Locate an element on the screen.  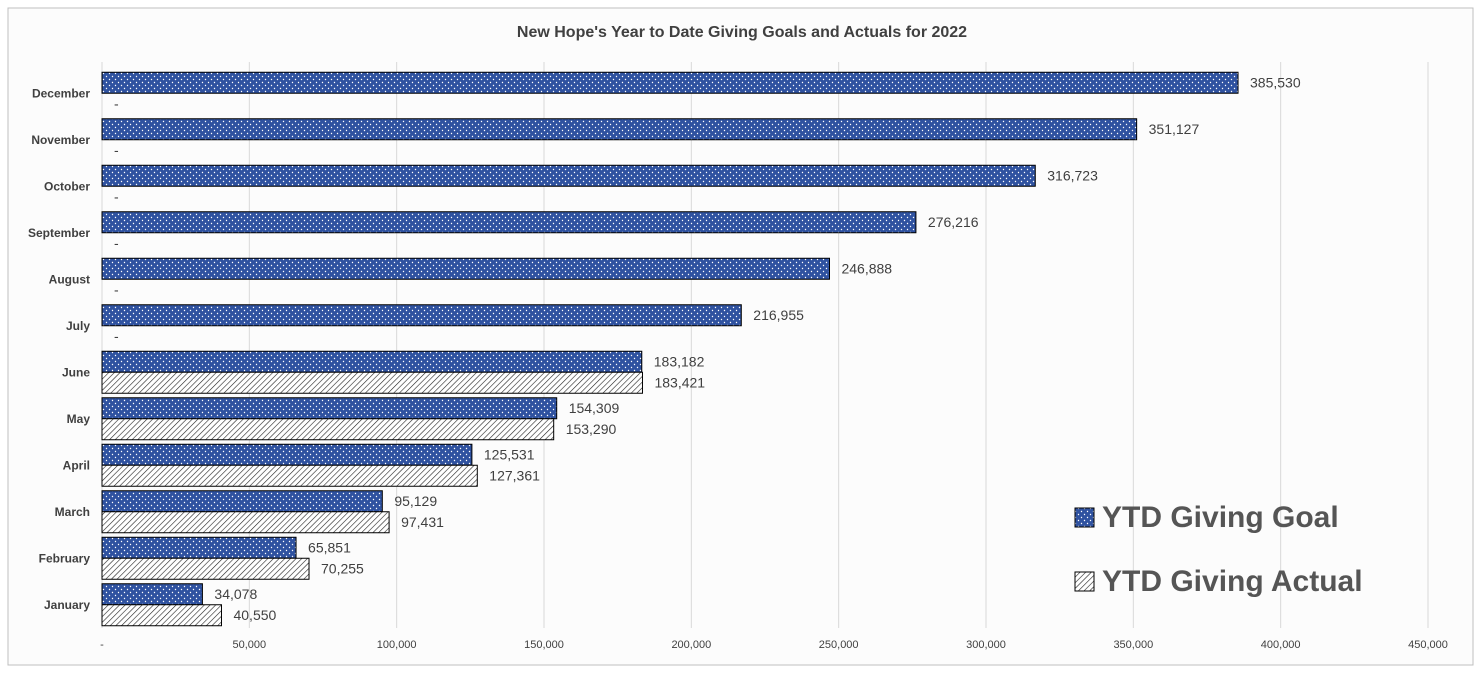
data-label: 97,431 is located at coordinates (422, 522).